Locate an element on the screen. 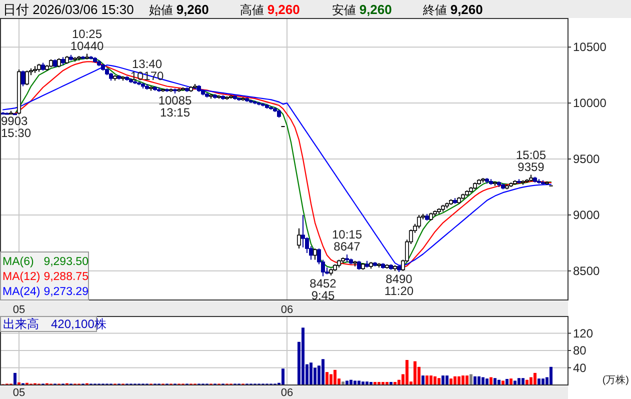  y-axis-title: (万株) is located at coordinates (615, 380).